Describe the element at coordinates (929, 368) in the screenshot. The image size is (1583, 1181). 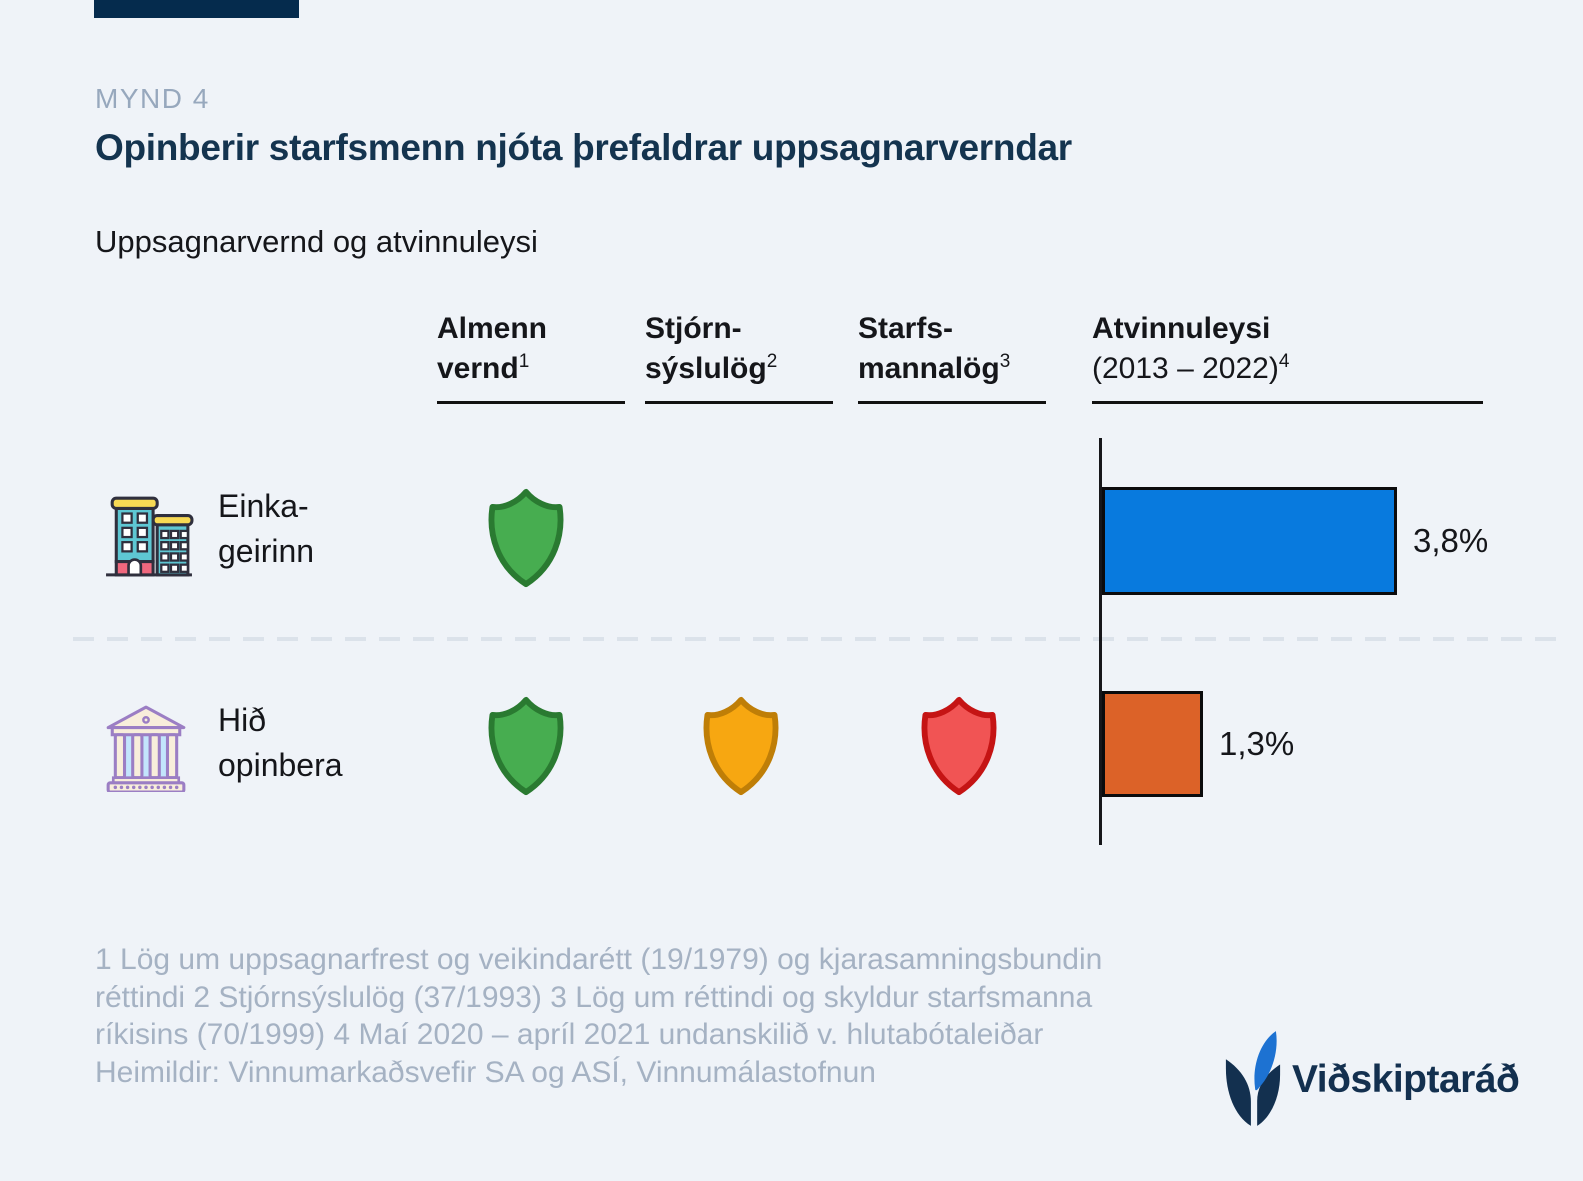
I see `column-header-text: mannalög` at that location.